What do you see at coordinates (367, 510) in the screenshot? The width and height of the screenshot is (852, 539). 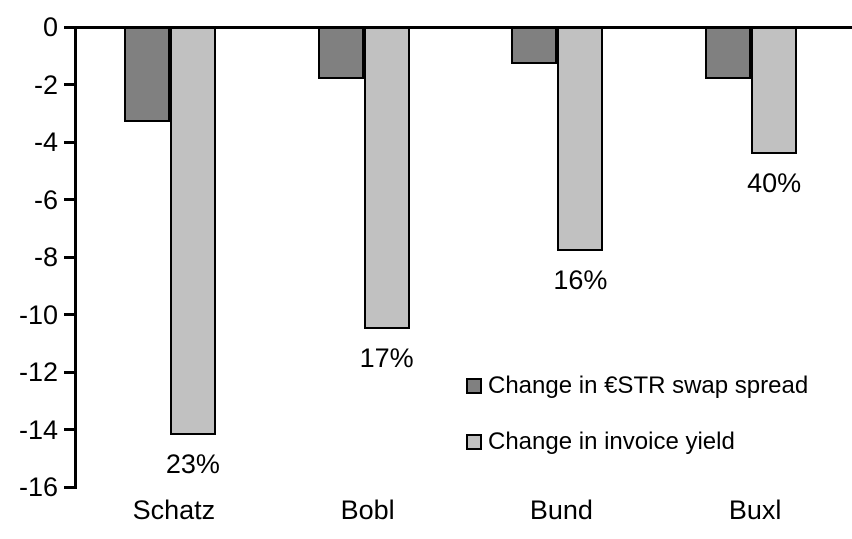 I see `x-axis-label-bobl: Bobl` at bounding box center [367, 510].